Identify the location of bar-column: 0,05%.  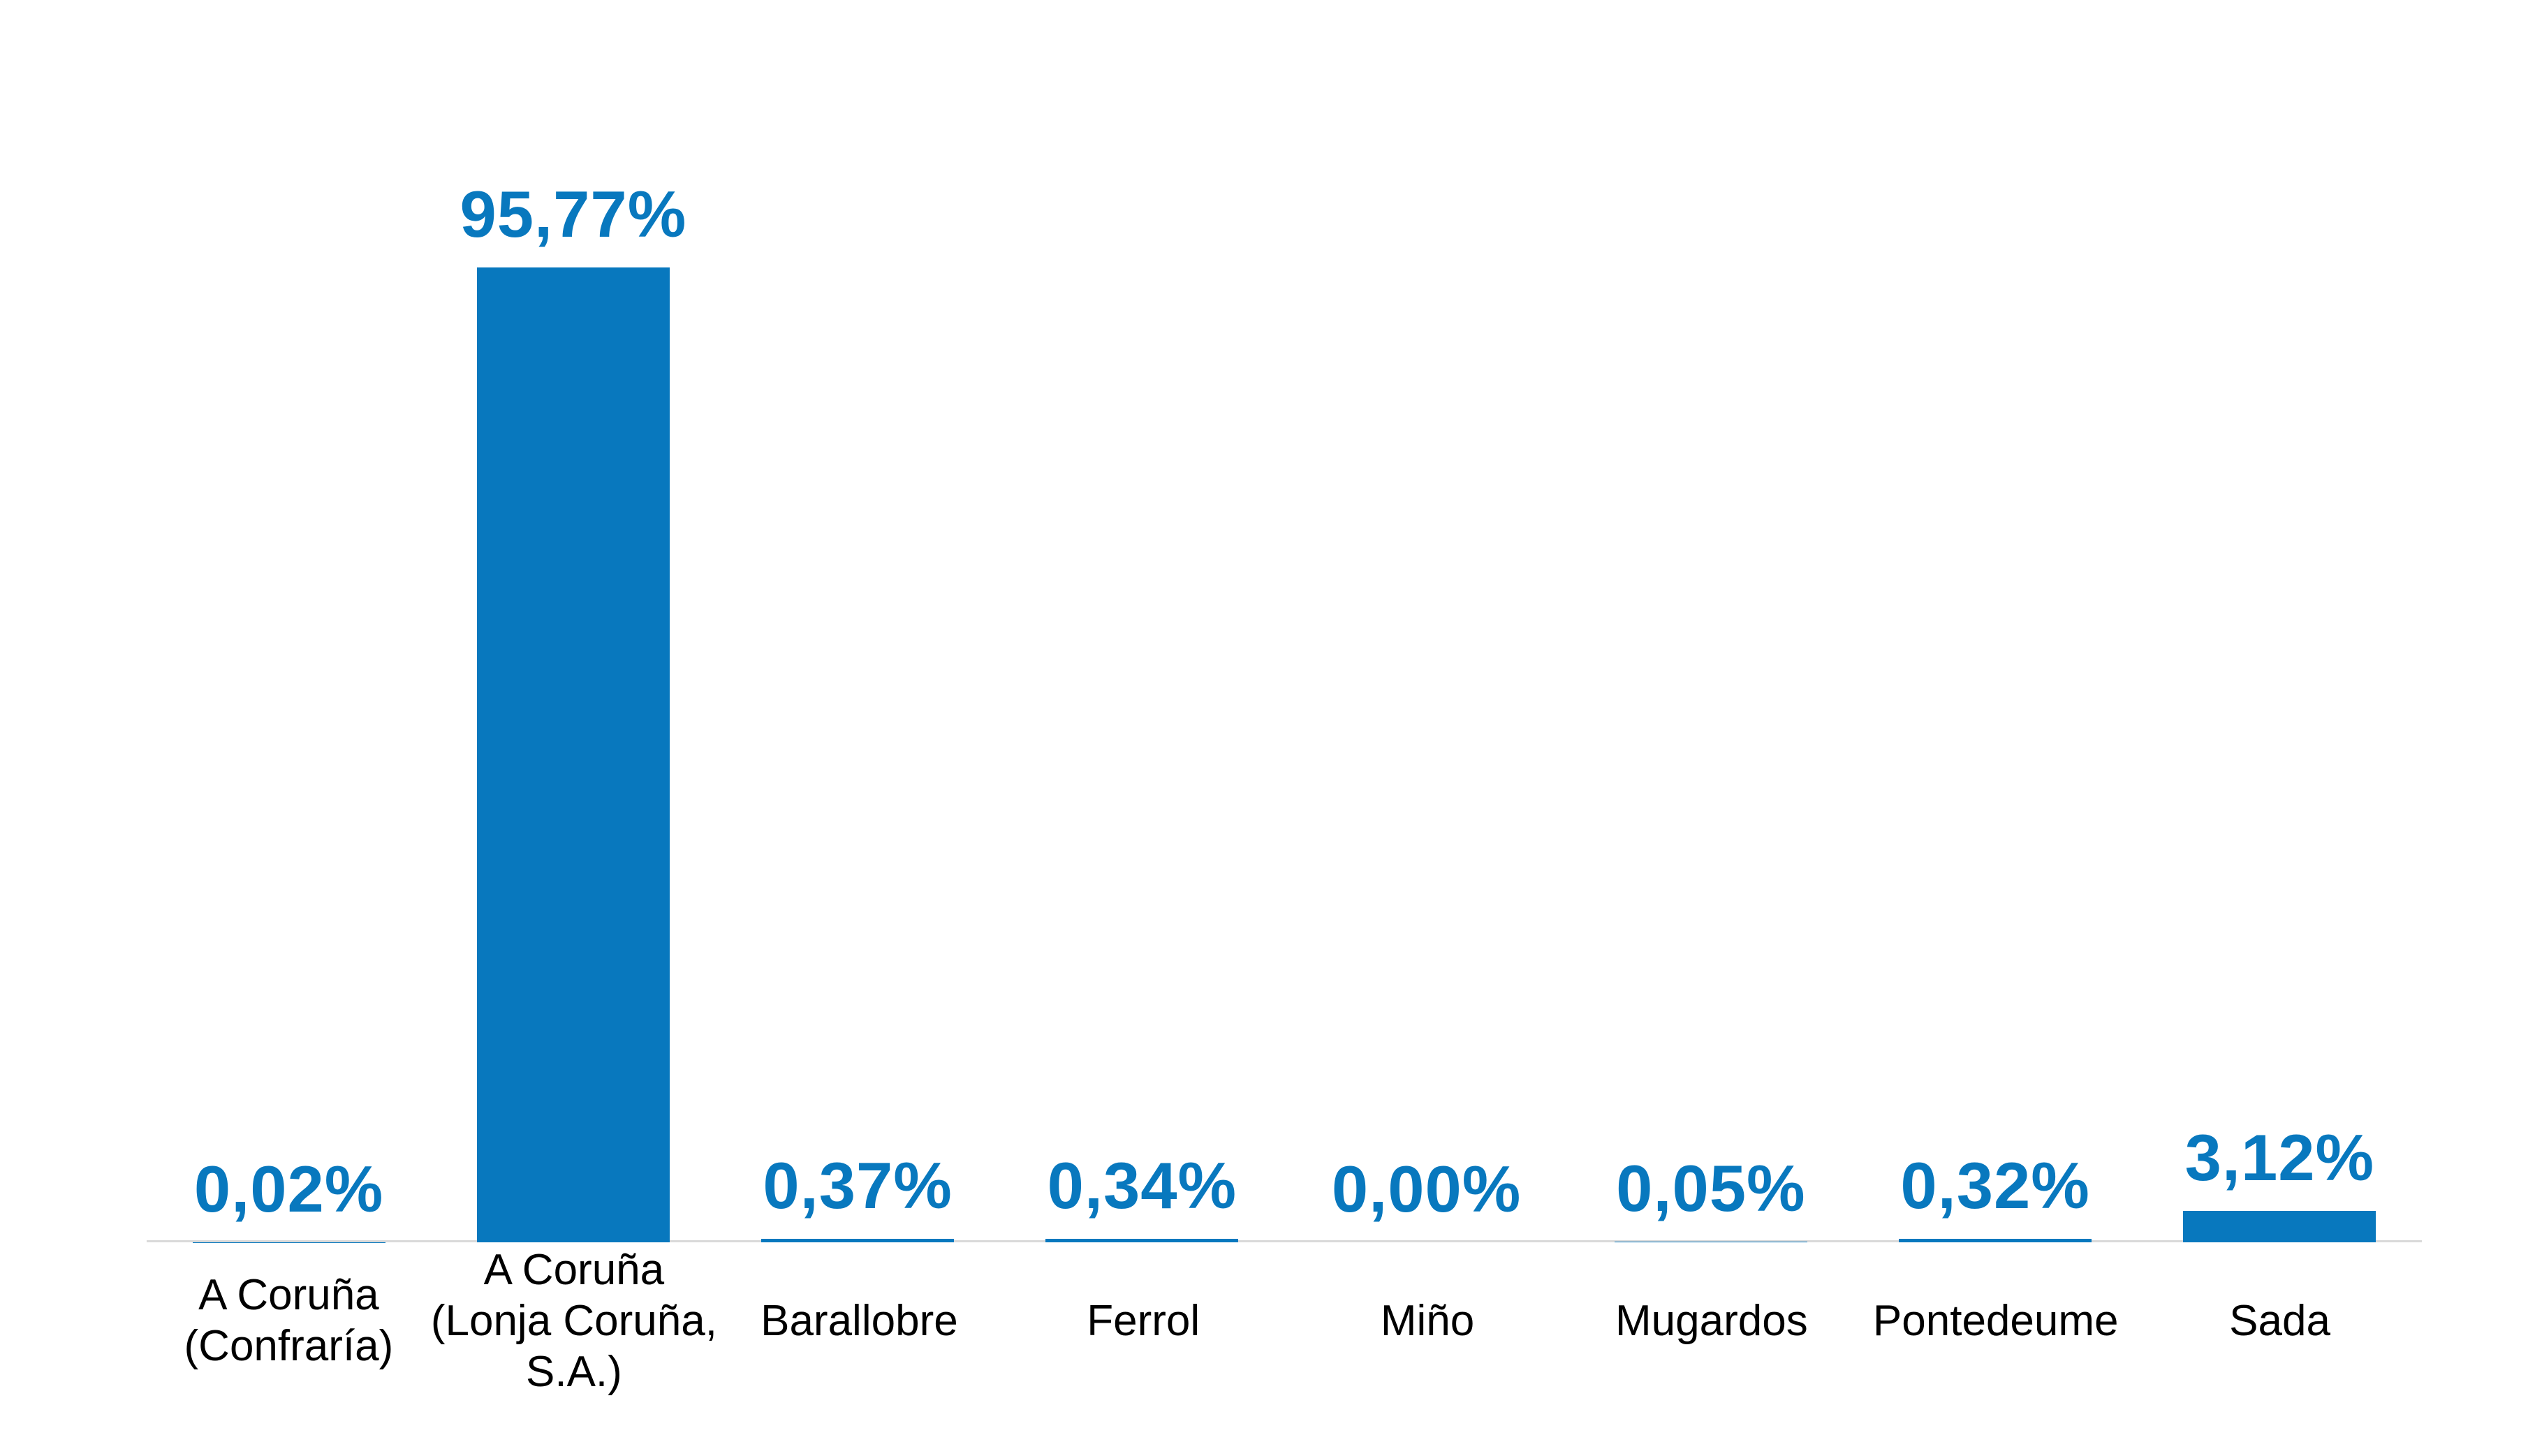
(1711, 691).